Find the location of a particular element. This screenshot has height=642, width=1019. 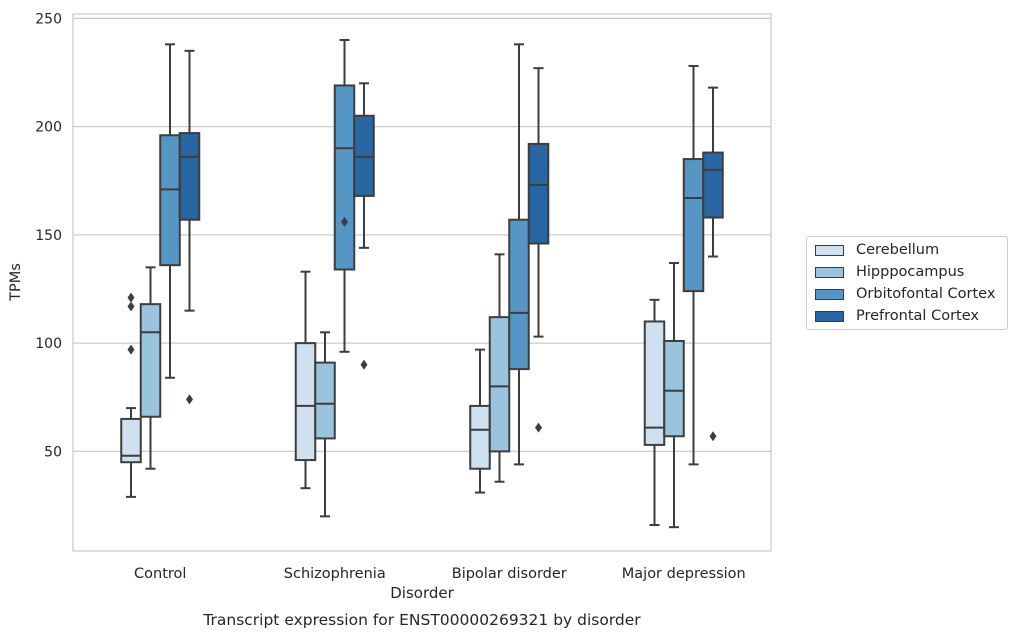

x-axis-label: Disorder is located at coordinates (422, 593).